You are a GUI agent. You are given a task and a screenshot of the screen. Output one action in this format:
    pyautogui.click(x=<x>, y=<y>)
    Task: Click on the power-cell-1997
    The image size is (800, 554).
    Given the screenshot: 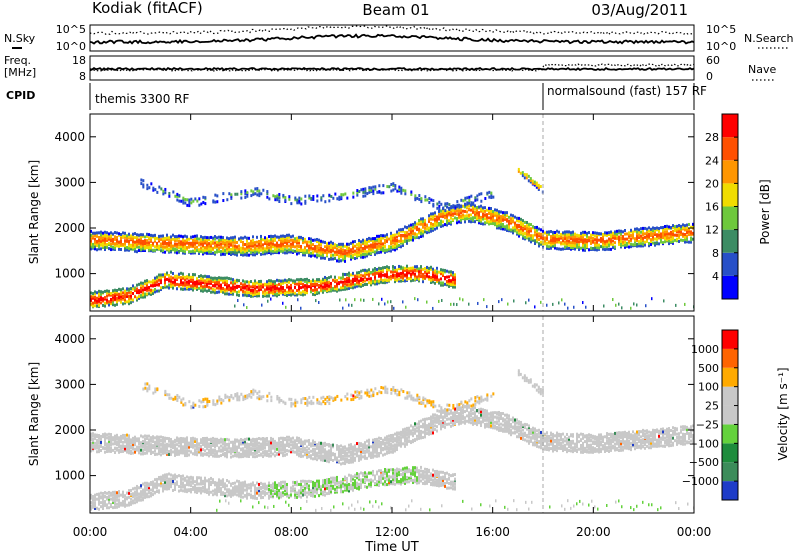 What is the action you would take?
    pyautogui.click(x=653, y=237)
    